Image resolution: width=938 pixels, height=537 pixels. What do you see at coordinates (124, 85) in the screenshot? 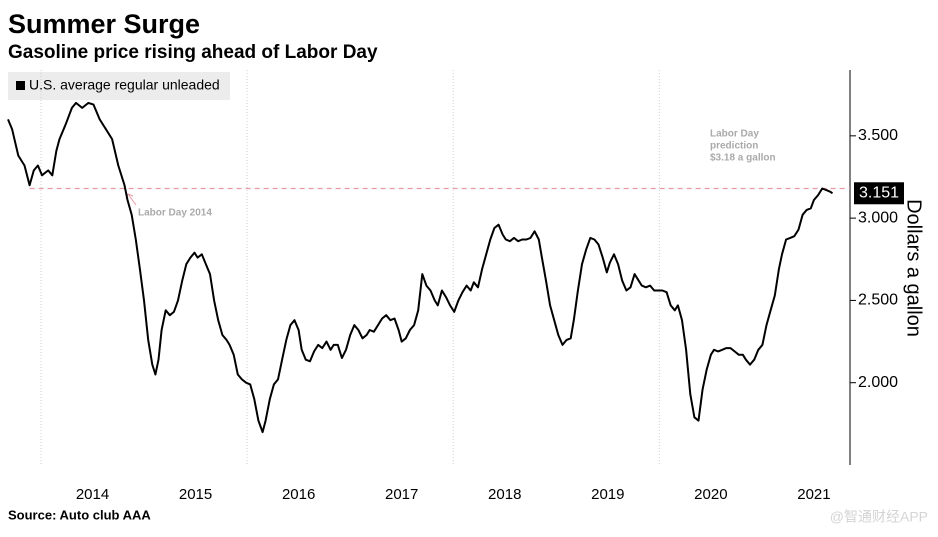
I see `legend-label: U.S. average regular unleaded` at bounding box center [124, 85].